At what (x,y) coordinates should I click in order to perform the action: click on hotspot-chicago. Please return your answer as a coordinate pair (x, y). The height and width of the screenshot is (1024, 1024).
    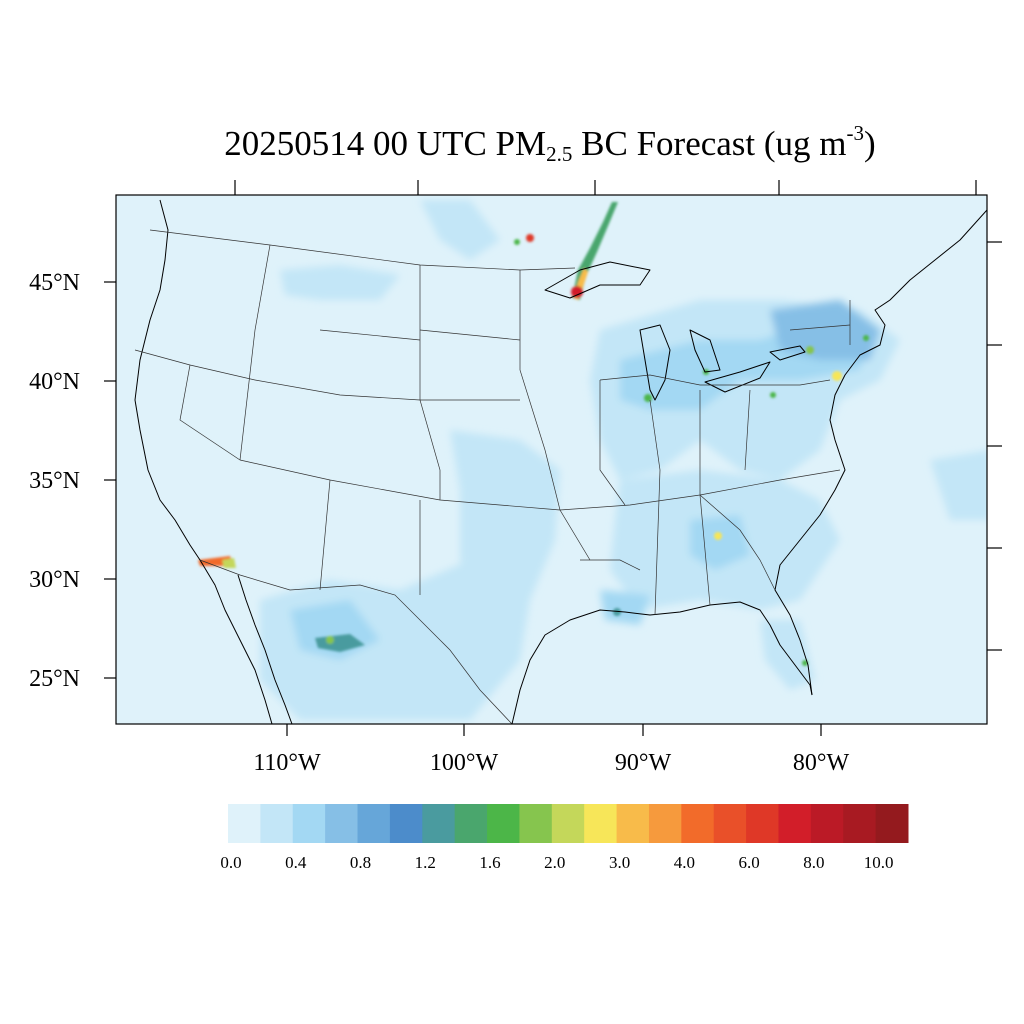
    Looking at the image, I should click on (648, 398).